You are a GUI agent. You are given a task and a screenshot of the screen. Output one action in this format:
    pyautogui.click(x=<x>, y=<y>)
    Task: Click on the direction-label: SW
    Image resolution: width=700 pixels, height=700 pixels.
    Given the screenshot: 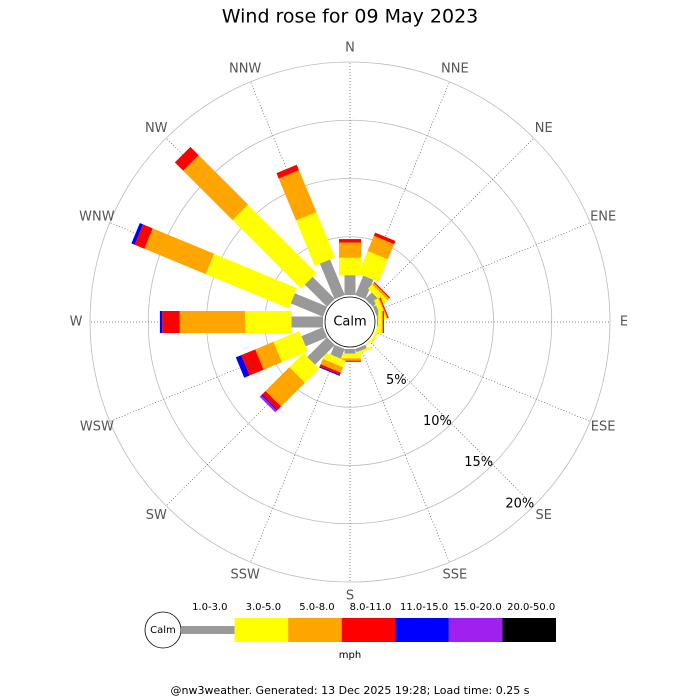 What is the action you would take?
    pyautogui.click(x=156, y=515)
    